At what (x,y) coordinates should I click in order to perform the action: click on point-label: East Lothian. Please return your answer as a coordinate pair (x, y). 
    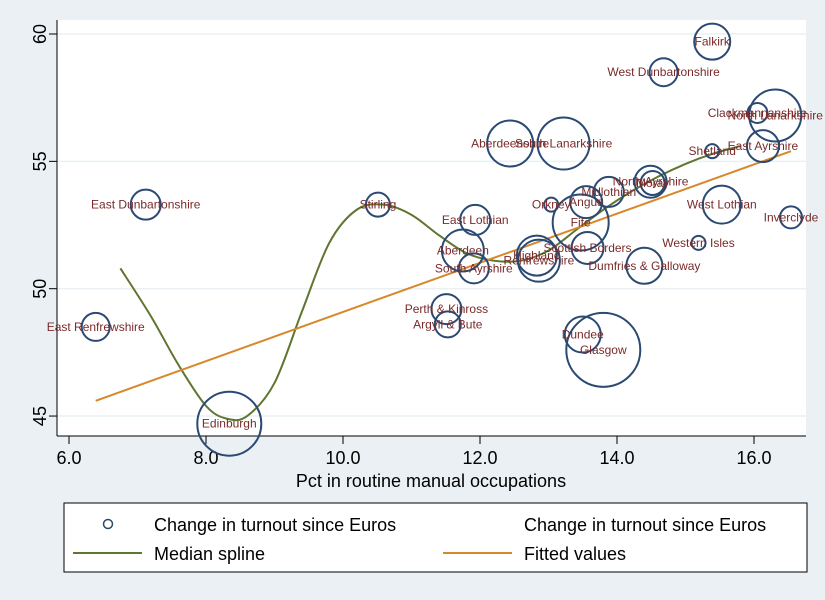
    Looking at the image, I should click on (475, 220).